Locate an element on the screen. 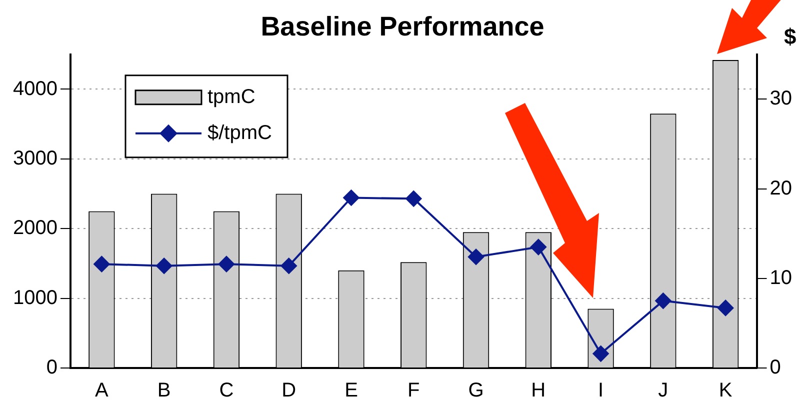 The image size is (801, 412). y2-tick-label: 30 is located at coordinates (781, 99).